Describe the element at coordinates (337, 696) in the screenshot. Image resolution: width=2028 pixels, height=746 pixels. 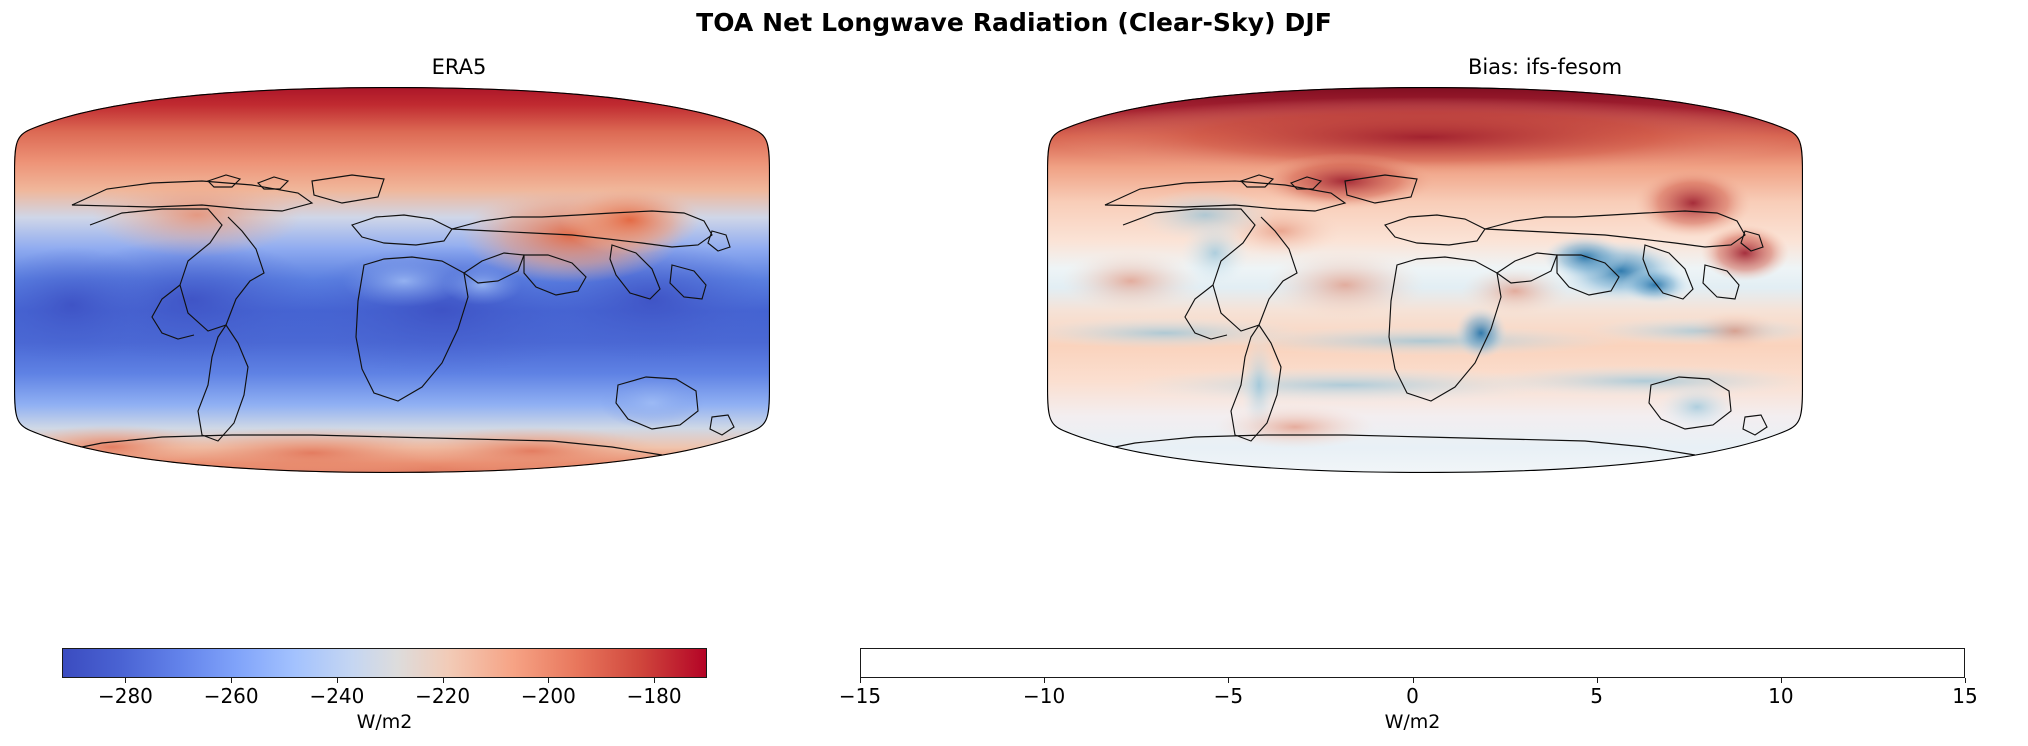
I see `tick-label: −240` at that location.